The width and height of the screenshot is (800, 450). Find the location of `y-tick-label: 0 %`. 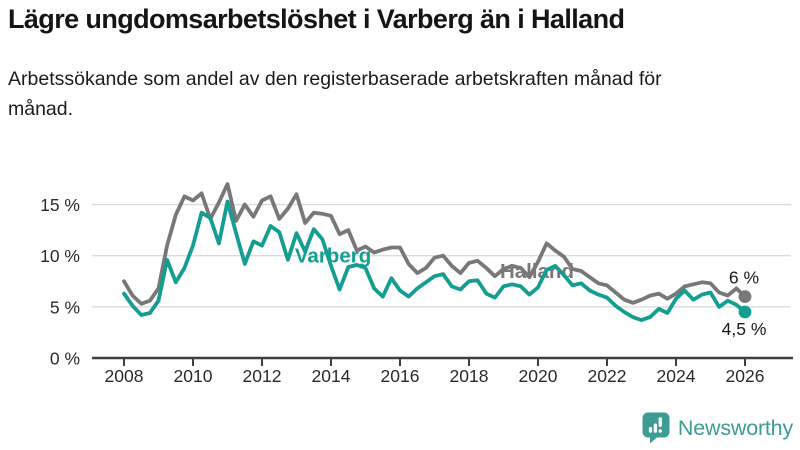

y-tick-label: 0 % is located at coordinates (65, 359).